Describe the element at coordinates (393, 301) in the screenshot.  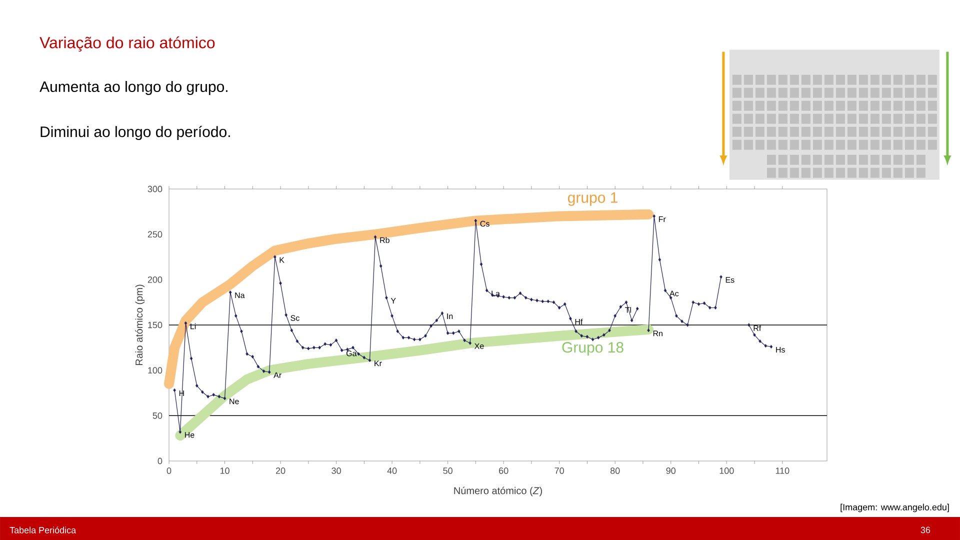
I see `annotation: Y` at that location.